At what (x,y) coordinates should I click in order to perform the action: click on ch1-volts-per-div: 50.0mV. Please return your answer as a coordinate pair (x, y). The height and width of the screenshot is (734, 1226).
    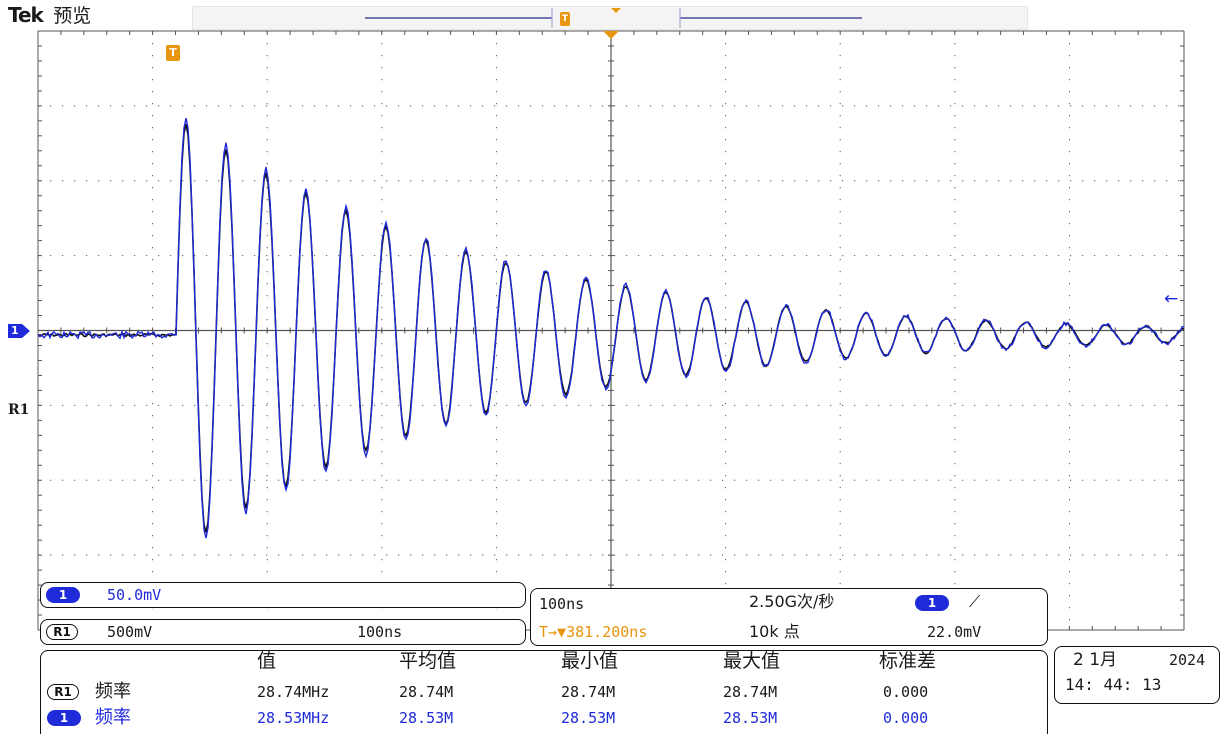
    Looking at the image, I should click on (134, 595).